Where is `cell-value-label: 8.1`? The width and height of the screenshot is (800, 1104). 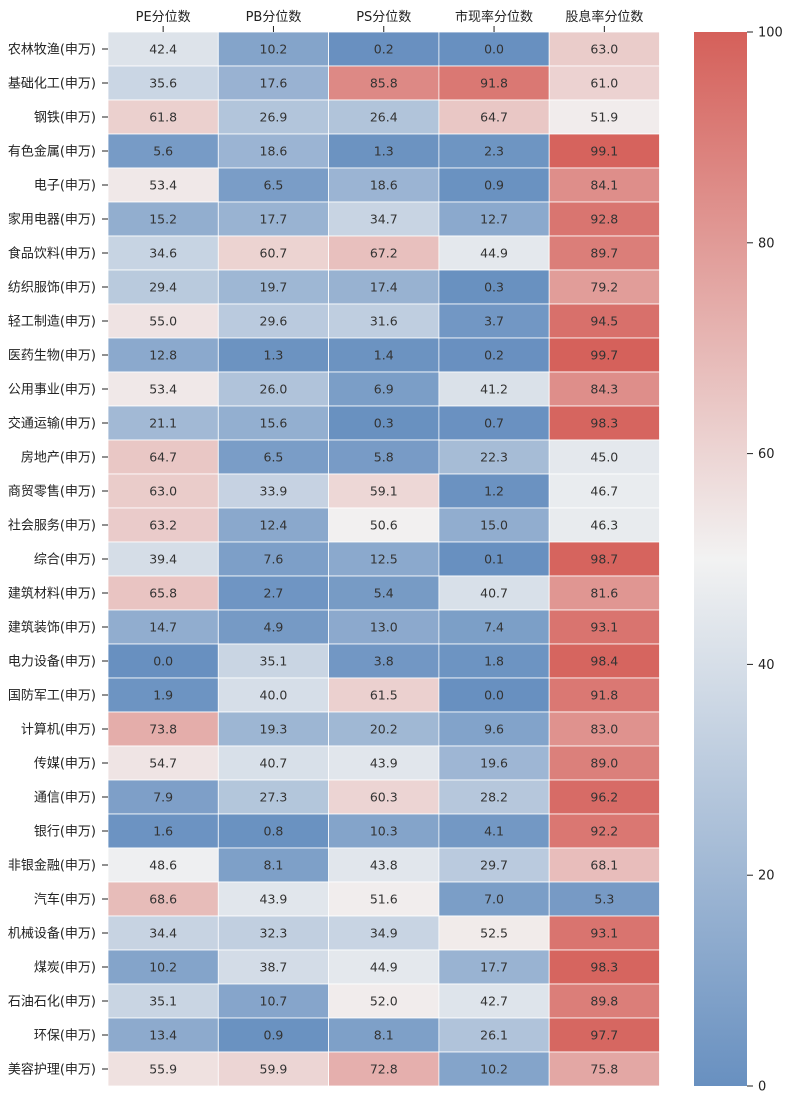 cell-value-label: 8.1 is located at coordinates (274, 865).